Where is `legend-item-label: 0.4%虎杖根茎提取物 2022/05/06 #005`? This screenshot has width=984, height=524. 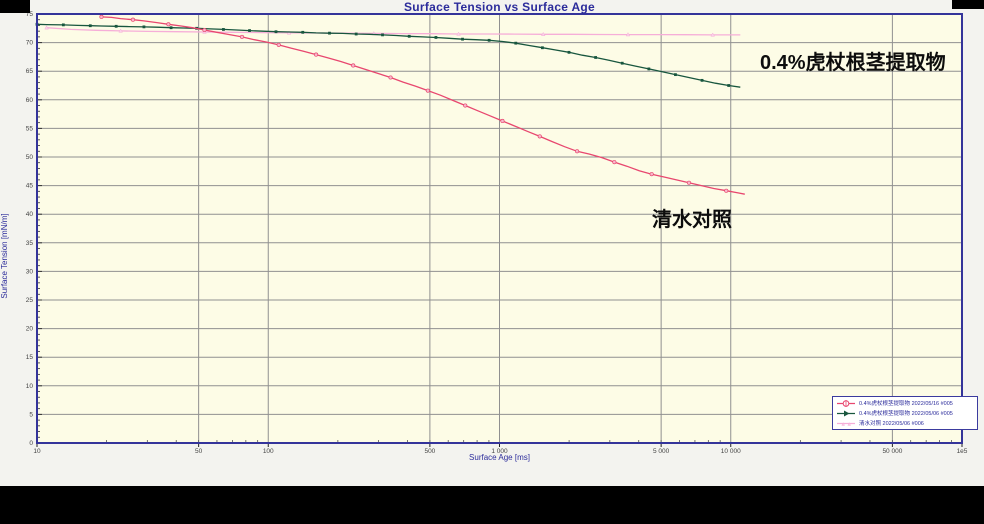 legend-item-label: 0.4%虎杖根茎提取物 2022/05/06 #005 is located at coordinates (906, 414).